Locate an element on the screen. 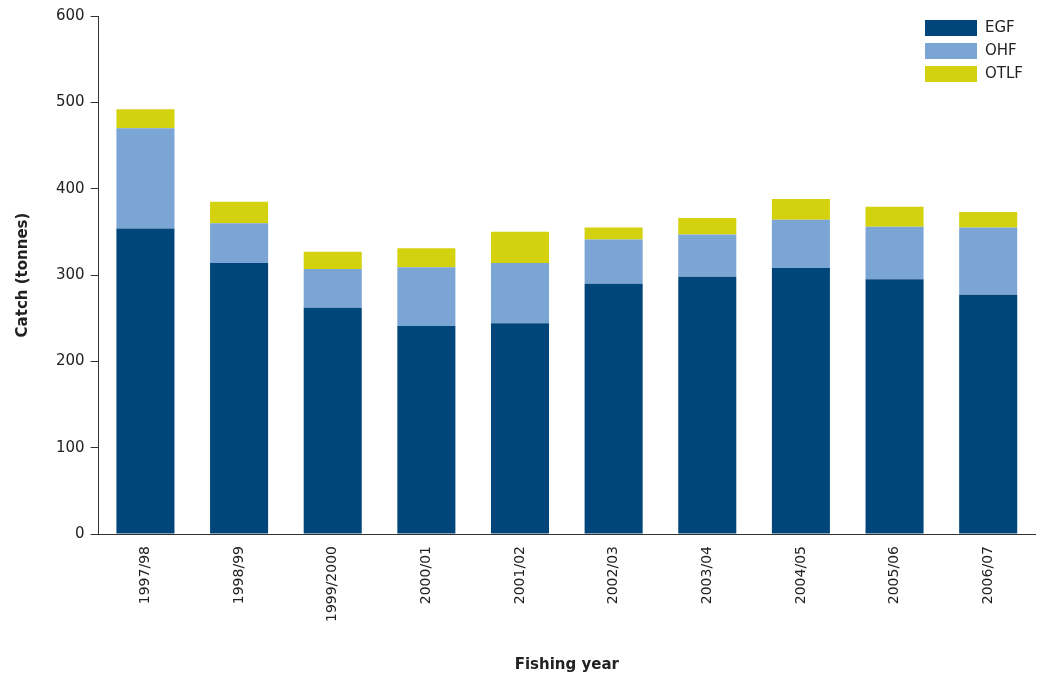  x-axis-title: Fishing year is located at coordinates (567, 663).